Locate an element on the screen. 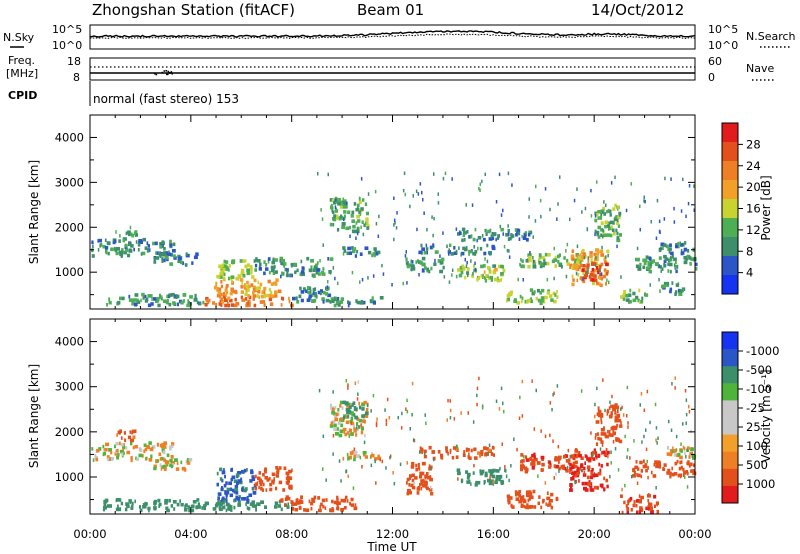  nsky-trace is located at coordinates (392, 34).